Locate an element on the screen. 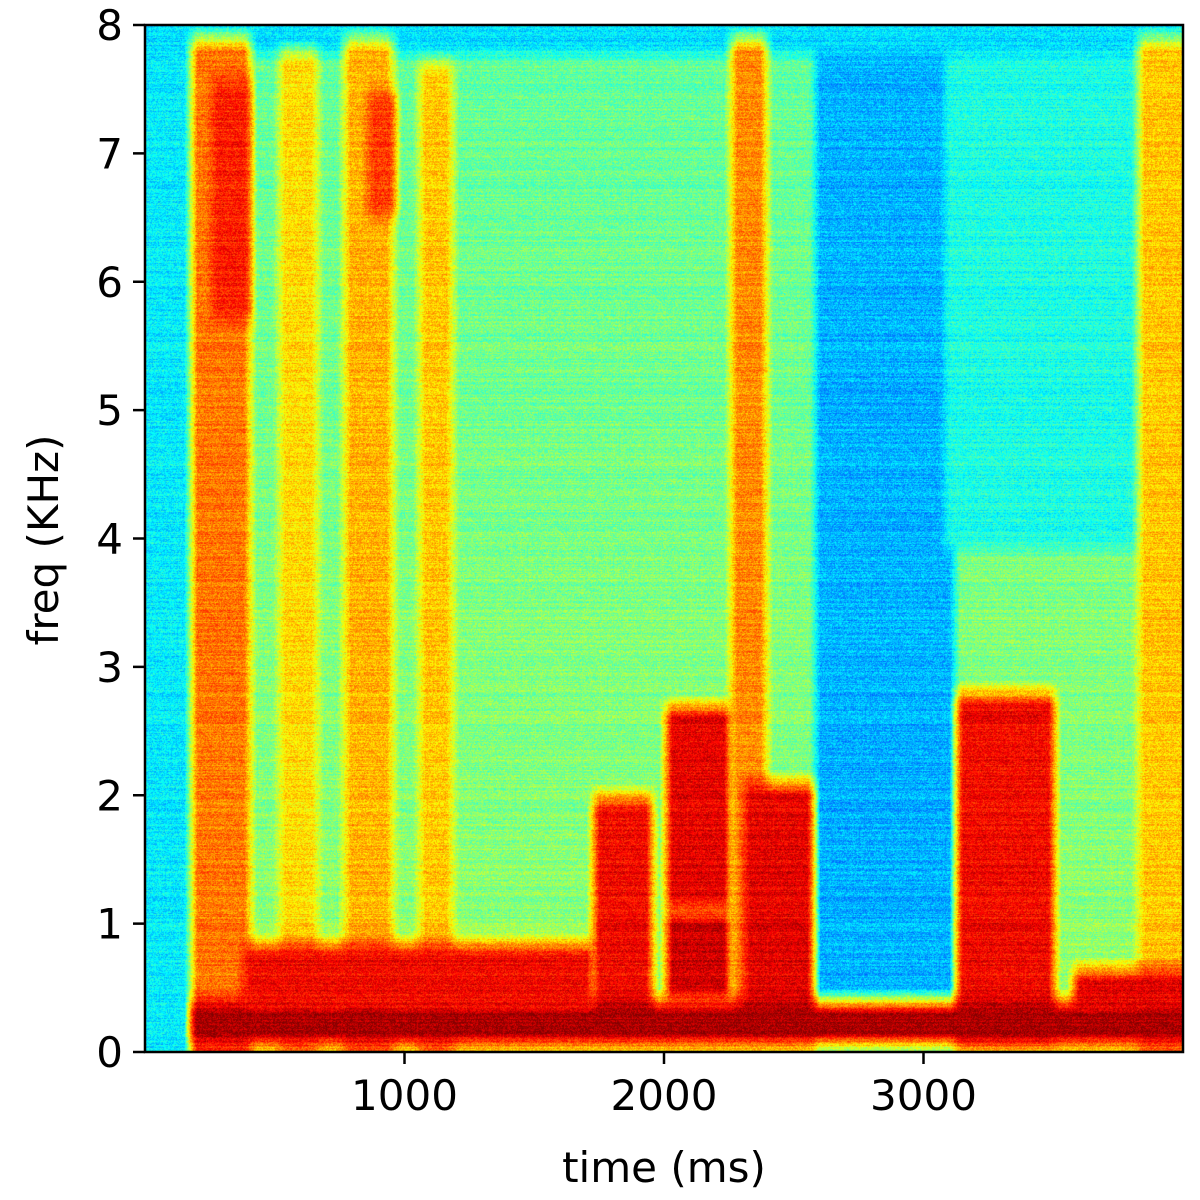 Image resolution: width=1200 pixels, height=1200 pixels. y-tick-label: 5 is located at coordinates (109, 410).